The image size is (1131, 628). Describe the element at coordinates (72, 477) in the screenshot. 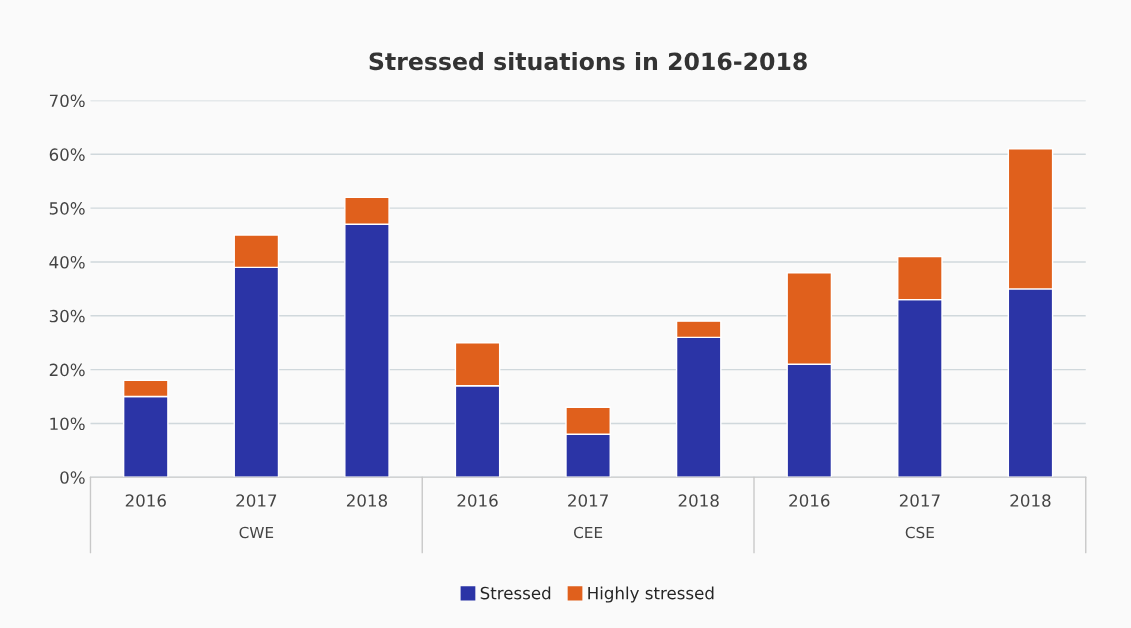

I see `y-tick-label: 0%` at that location.